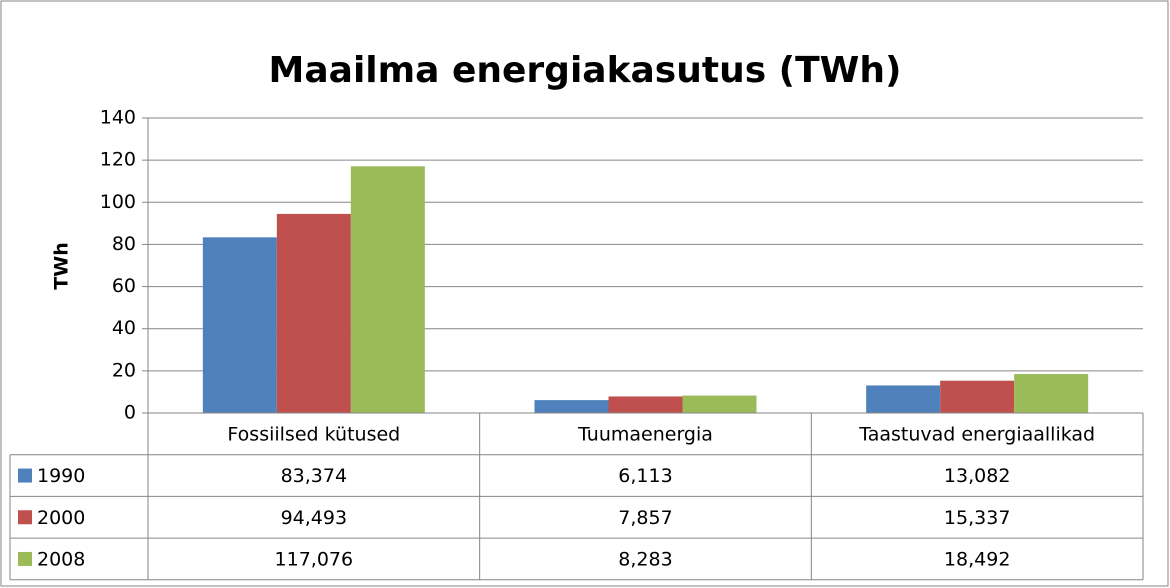  I want to click on table-value: 94,493, so click(314, 518).